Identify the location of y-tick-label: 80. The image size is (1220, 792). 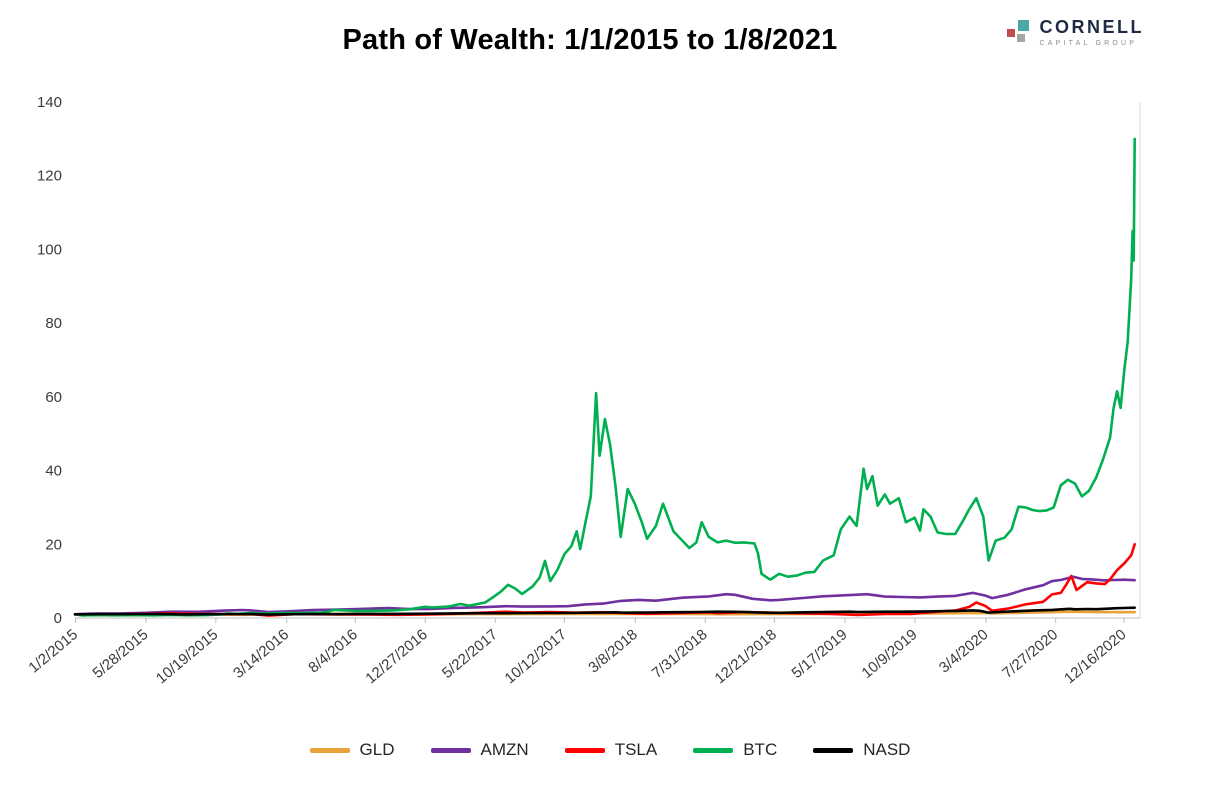
(53, 323).